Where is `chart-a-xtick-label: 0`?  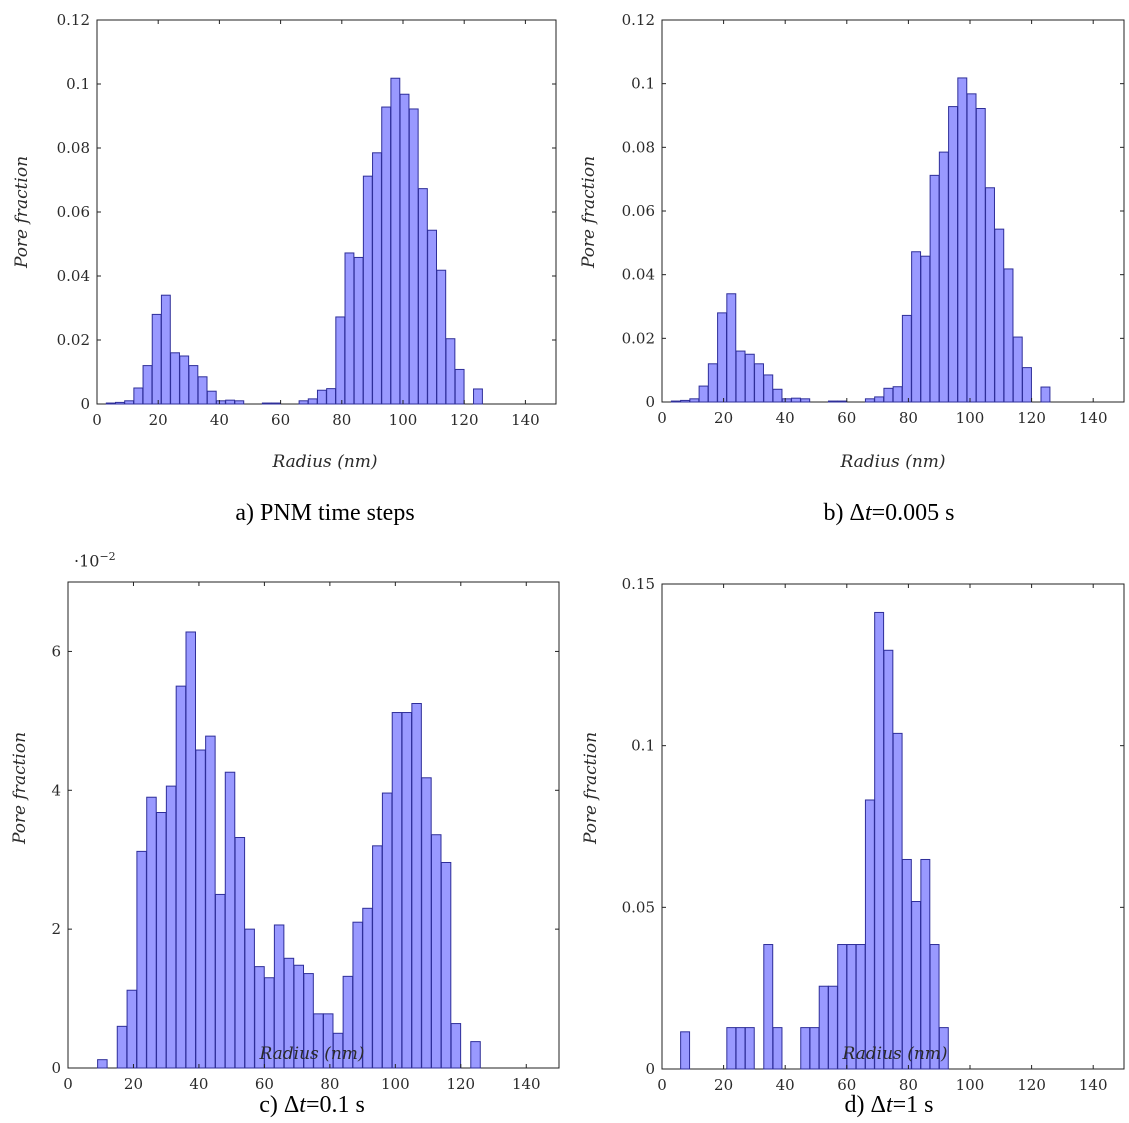 chart-a-xtick-label: 0 is located at coordinates (97, 420).